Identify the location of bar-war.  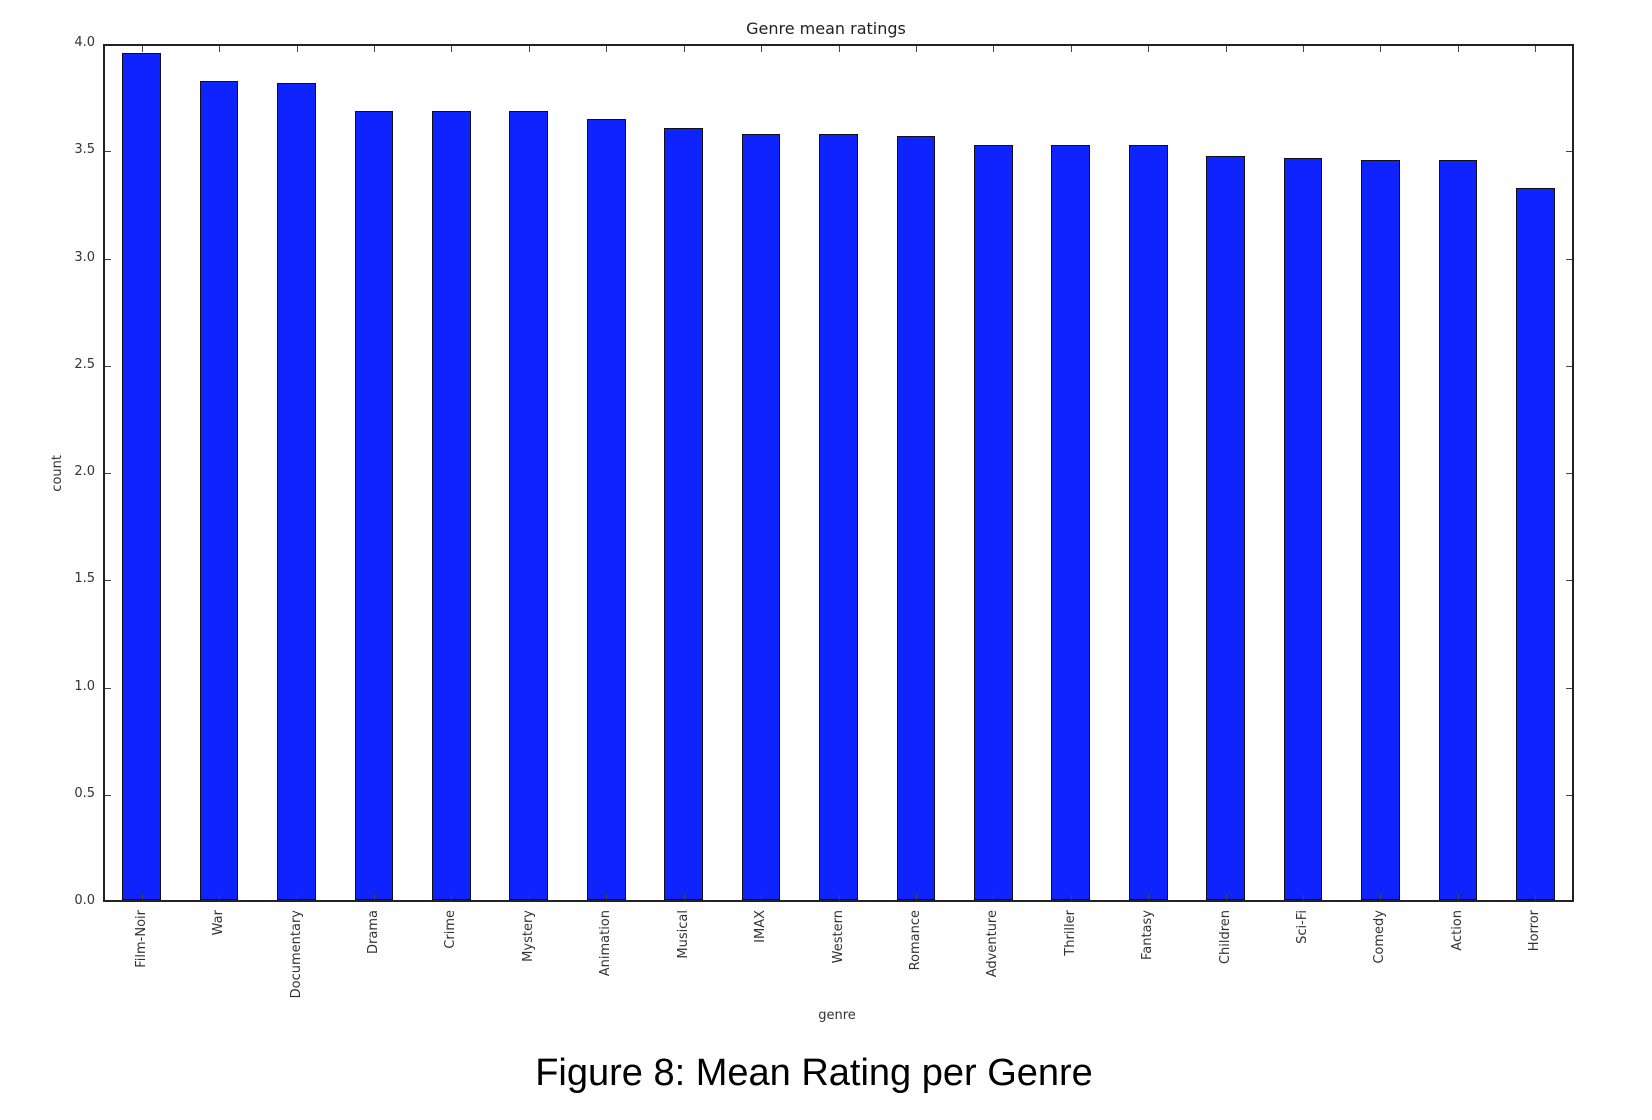
(219, 490).